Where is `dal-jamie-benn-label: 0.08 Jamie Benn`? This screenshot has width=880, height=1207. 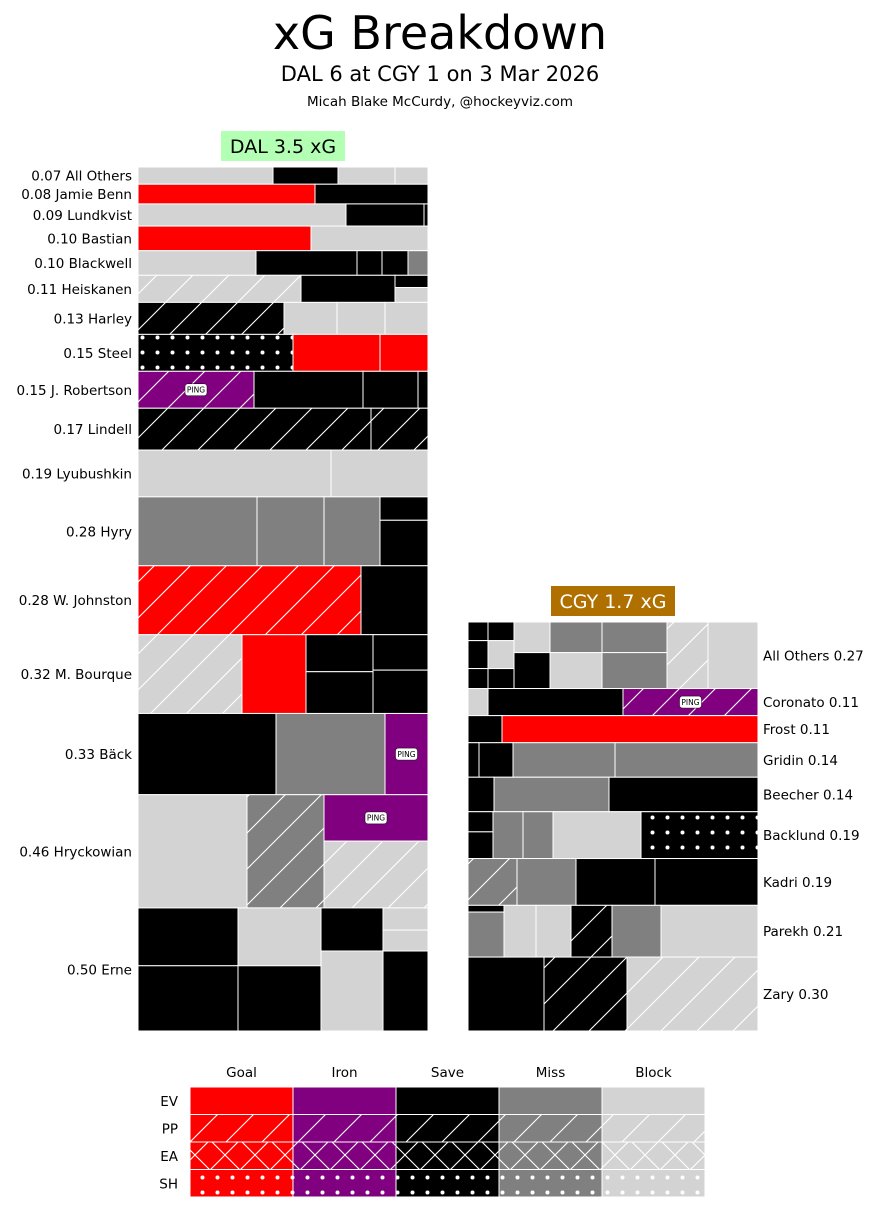
dal-jamie-benn-label: 0.08 Jamie Benn is located at coordinates (76, 195).